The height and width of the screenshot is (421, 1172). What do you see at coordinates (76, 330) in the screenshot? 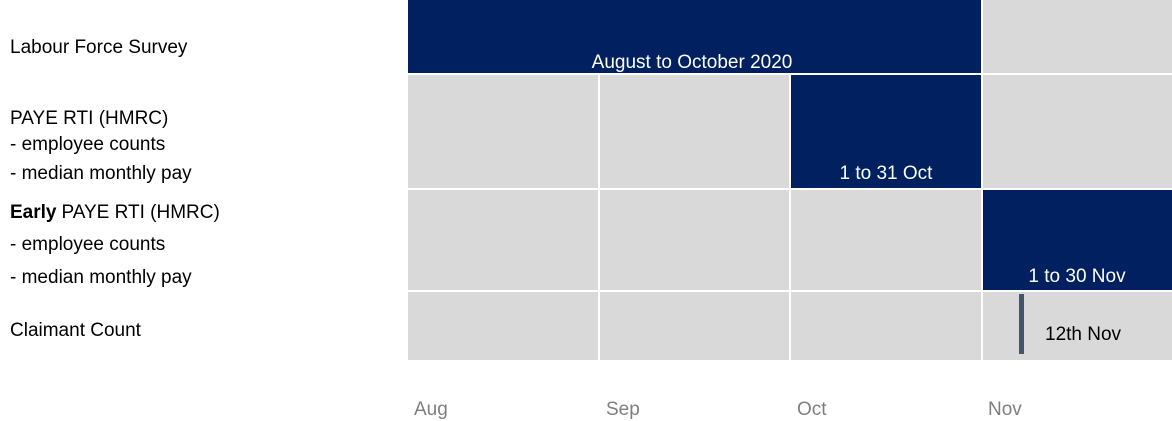
I see `source-label: Claimant Count` at bounding box center [76, 330].